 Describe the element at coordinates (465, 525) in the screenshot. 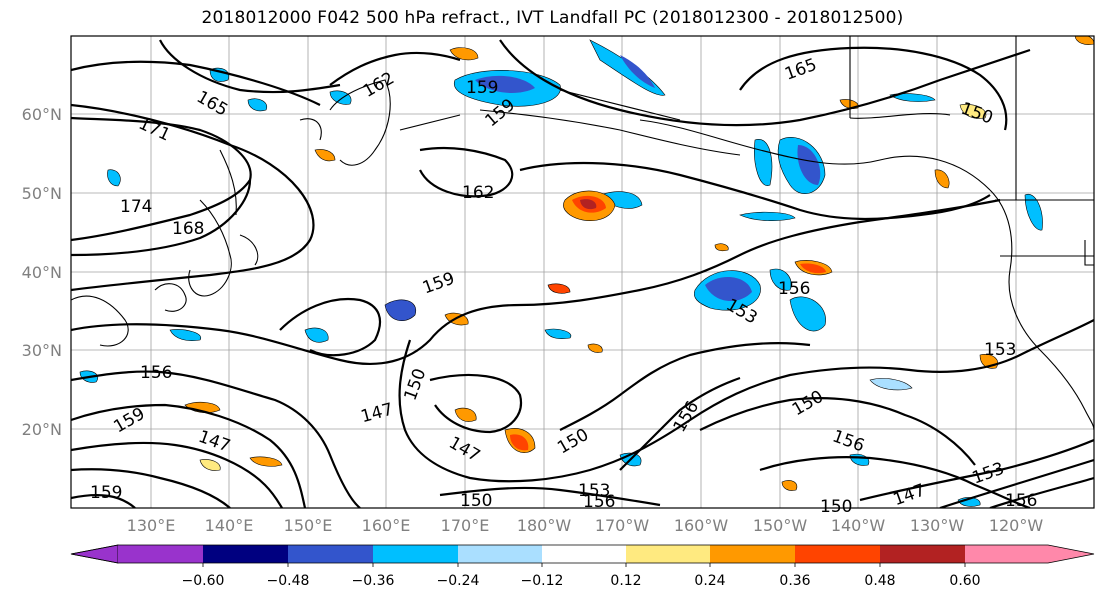

I see `lon-label: 170°E` at that location.